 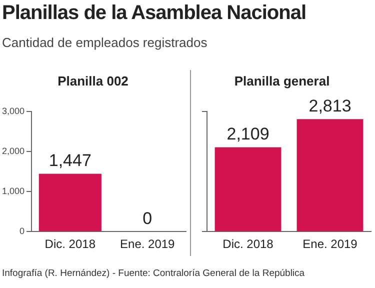 What do you see at coordinates (93, 80) in the screenshot?
I see `chart-title: Planilla 002` at bounding box center [93, 80].